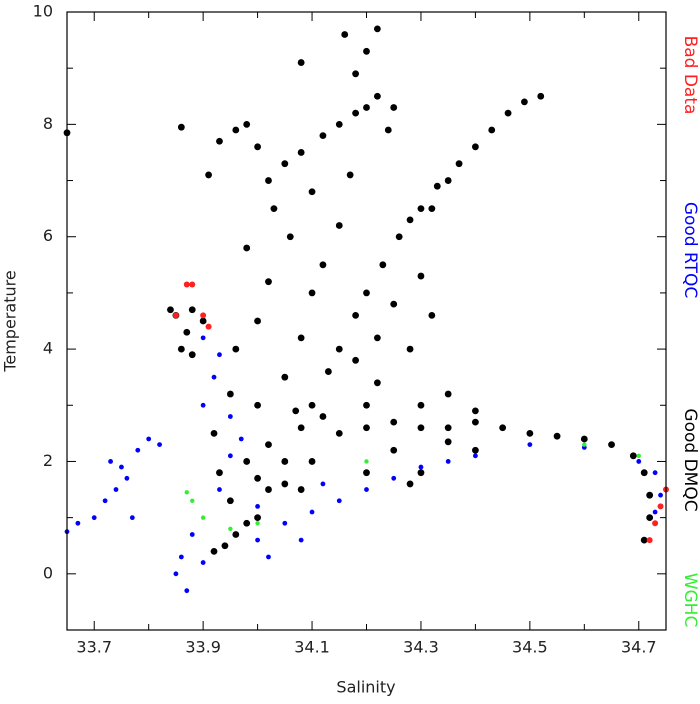 The width and height of the screenshot is (700, 704). What do you see at coordinates (639, 647) in the screenshot?
I see `x-tick-label: 34.7` at bounding box center [639, 647].